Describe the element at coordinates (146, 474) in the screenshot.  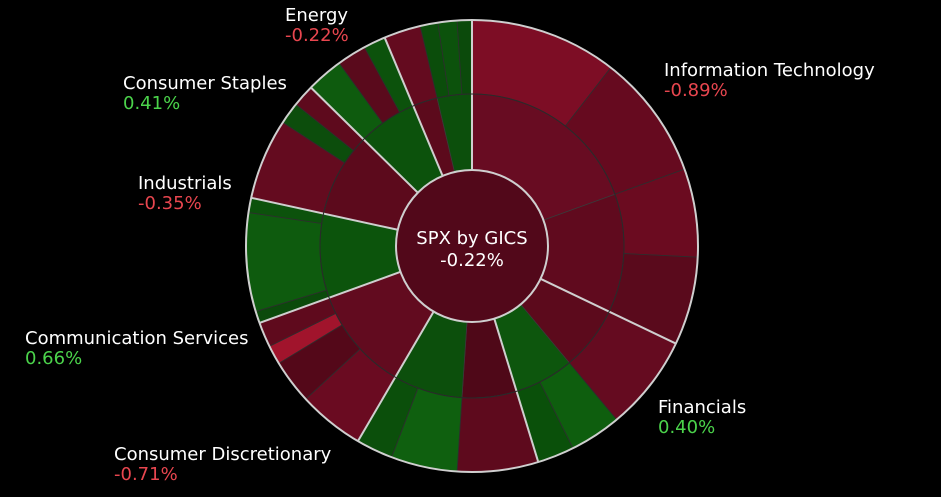
I see `sector-change: -0.71%` at that location.